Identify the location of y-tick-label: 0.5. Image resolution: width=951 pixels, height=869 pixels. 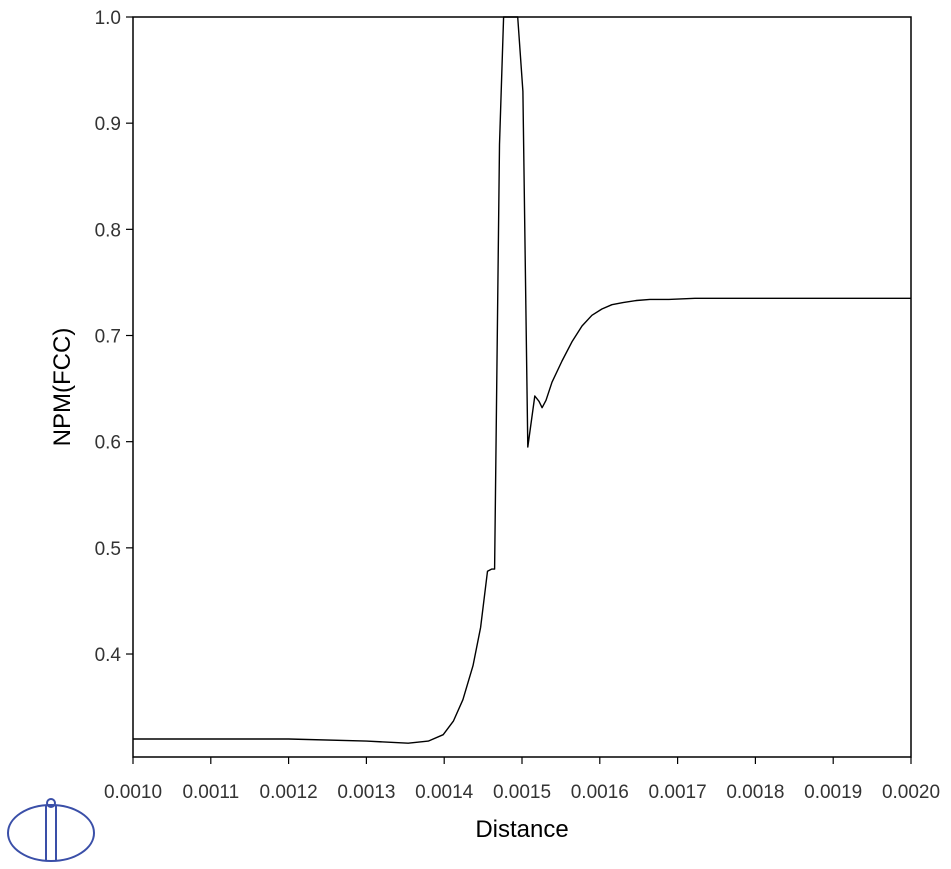
(108, 549).